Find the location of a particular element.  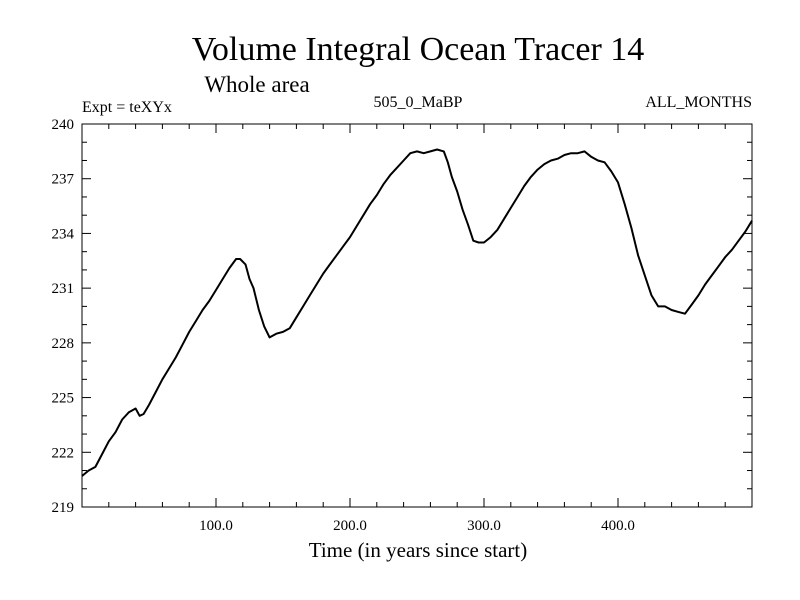

y-tick-label: 225 is located at coordinates (63, 399).